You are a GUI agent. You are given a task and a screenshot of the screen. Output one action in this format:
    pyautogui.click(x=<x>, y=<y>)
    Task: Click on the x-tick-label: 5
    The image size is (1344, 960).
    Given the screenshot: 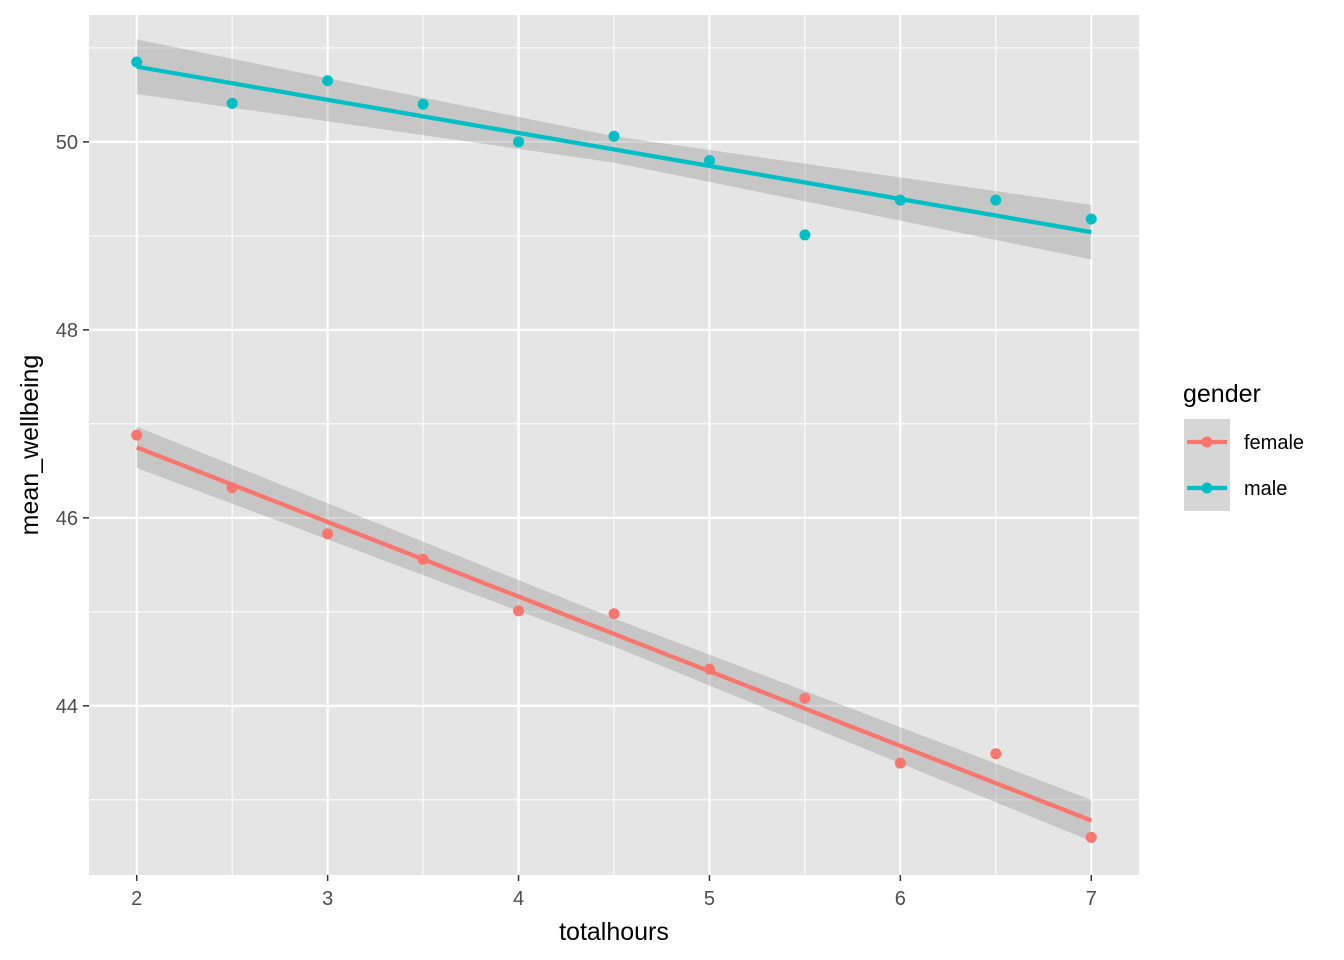 What is the action you would take?
    pyautogui.click(x=709, y=899)
    